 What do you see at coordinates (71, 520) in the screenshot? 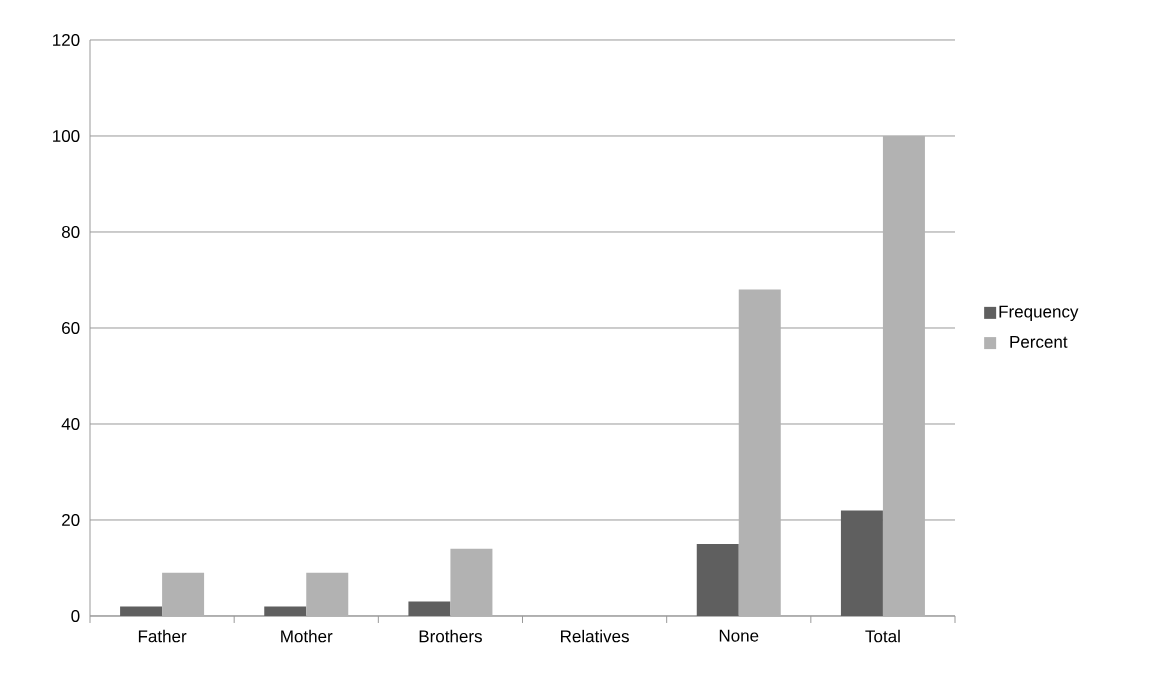
I see `y-tick-label: 20` at bounding box center [71, 520].